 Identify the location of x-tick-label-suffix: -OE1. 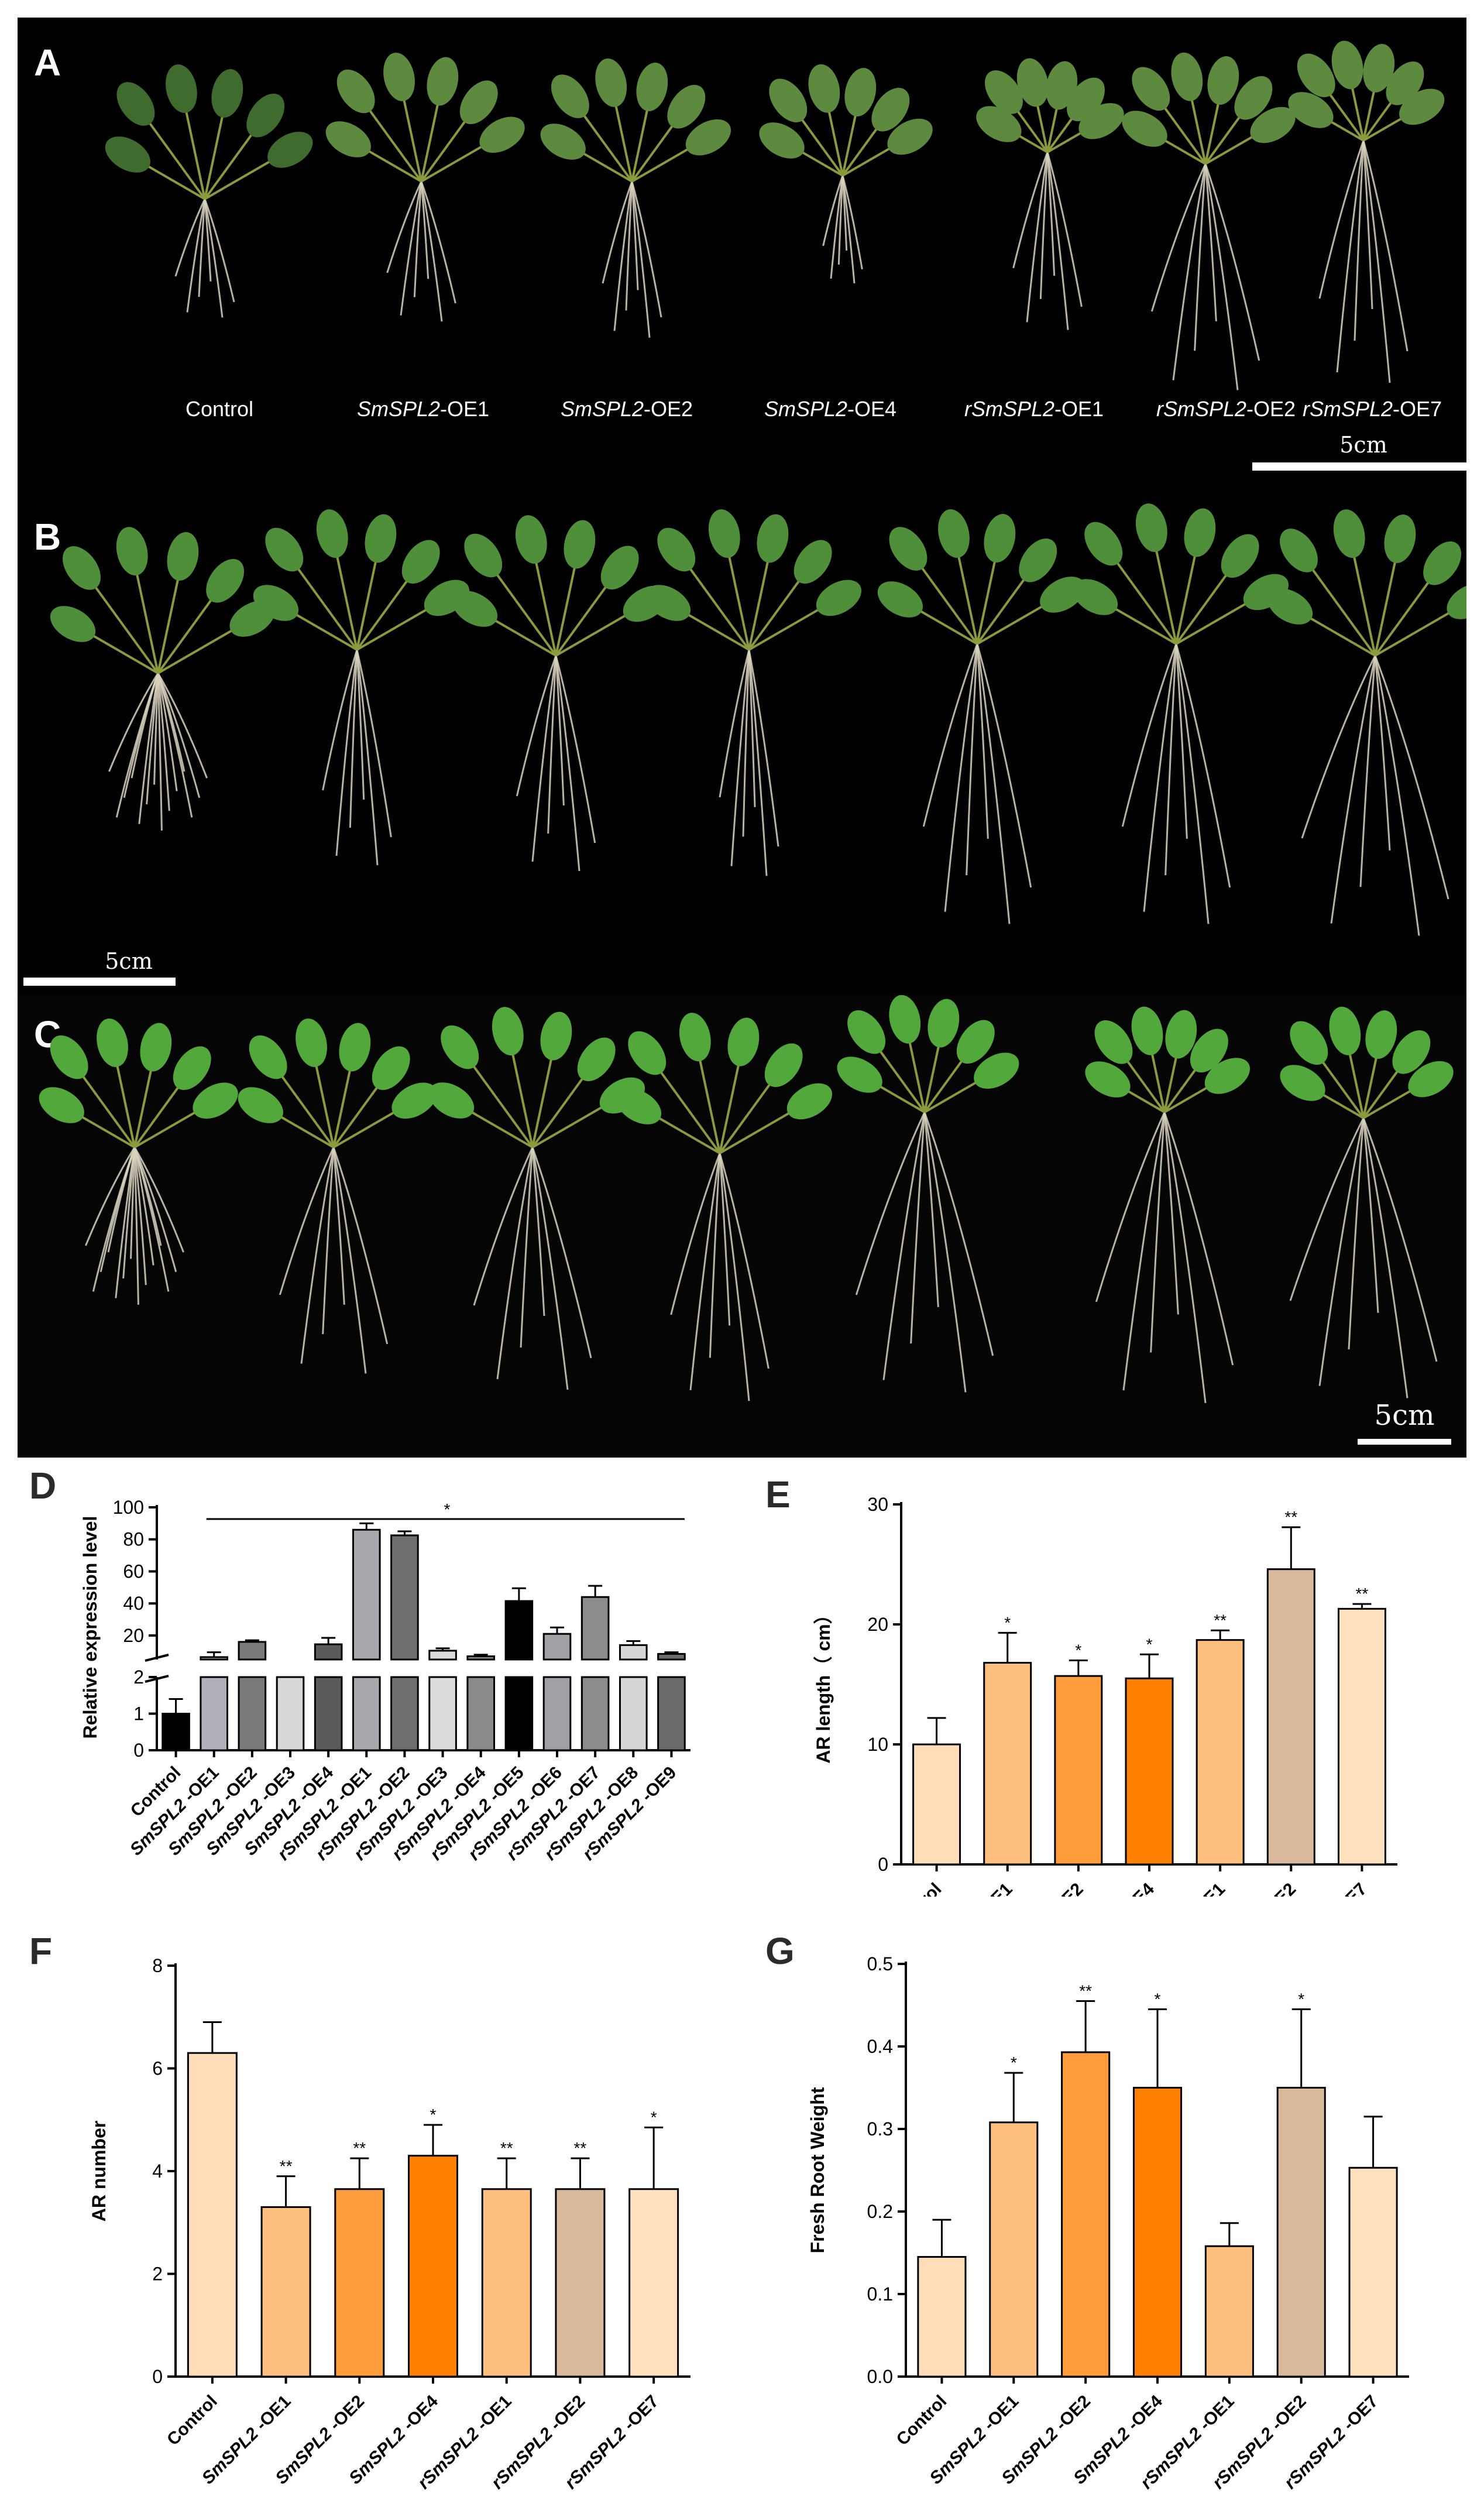
(493, 2415).